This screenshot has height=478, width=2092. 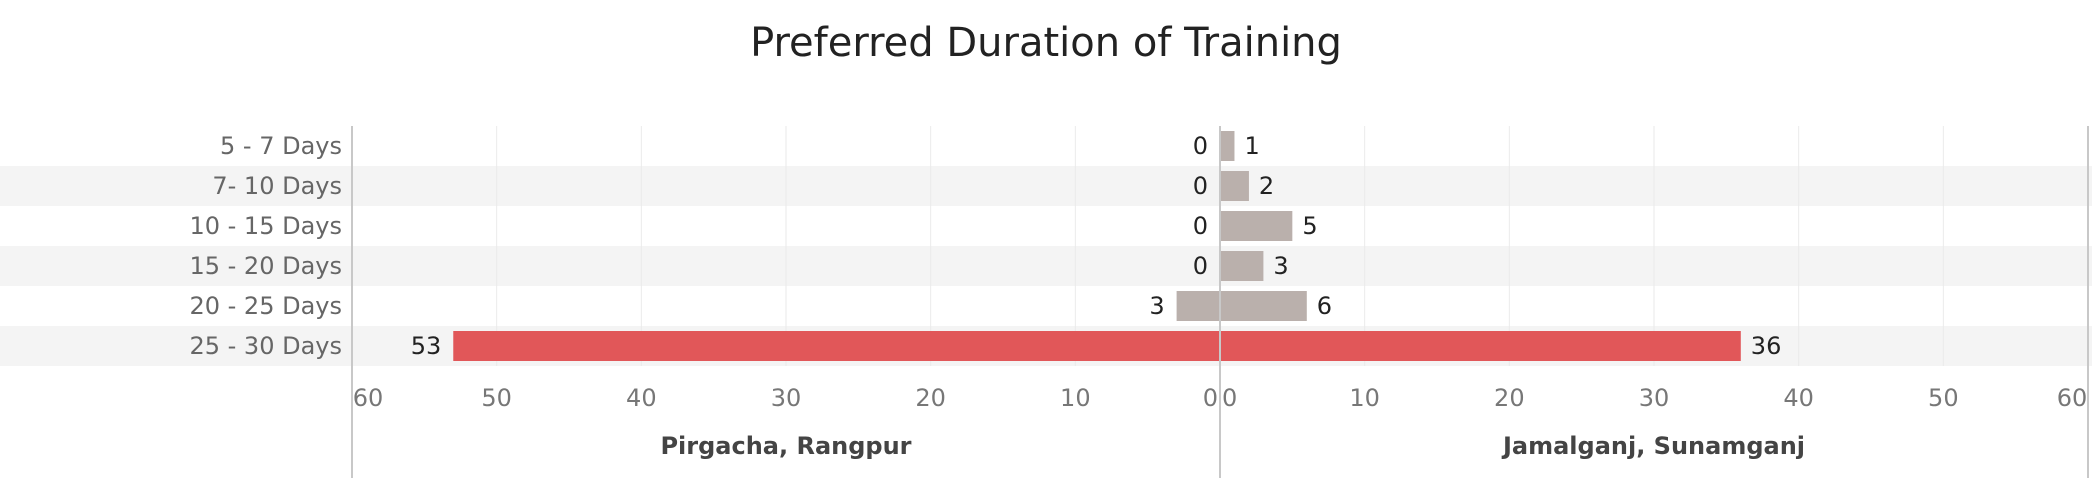 What do you see at coordinates (1509, 398) in the screenshot?
I see `tick-label-right: 20` at bounding box center [1509, 398].